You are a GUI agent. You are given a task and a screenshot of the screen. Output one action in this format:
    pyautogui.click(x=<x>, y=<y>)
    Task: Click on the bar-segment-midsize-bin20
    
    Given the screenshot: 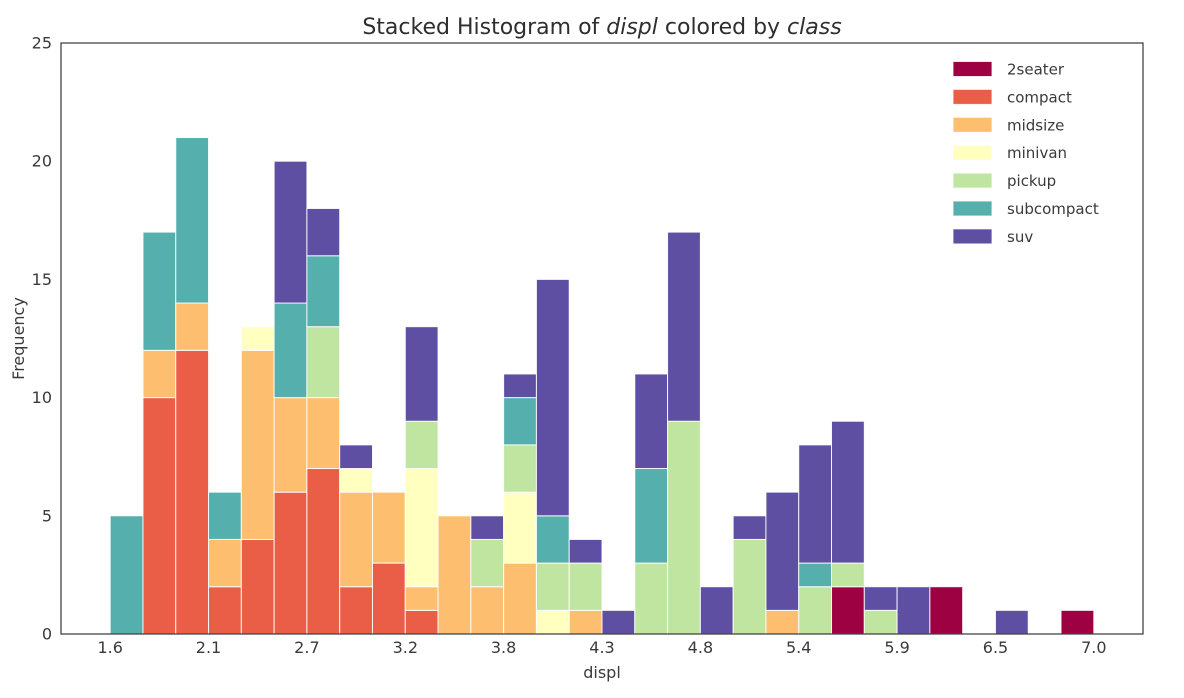 What is the action you would take?
    pyautogui.click(x=782, y=622)
    